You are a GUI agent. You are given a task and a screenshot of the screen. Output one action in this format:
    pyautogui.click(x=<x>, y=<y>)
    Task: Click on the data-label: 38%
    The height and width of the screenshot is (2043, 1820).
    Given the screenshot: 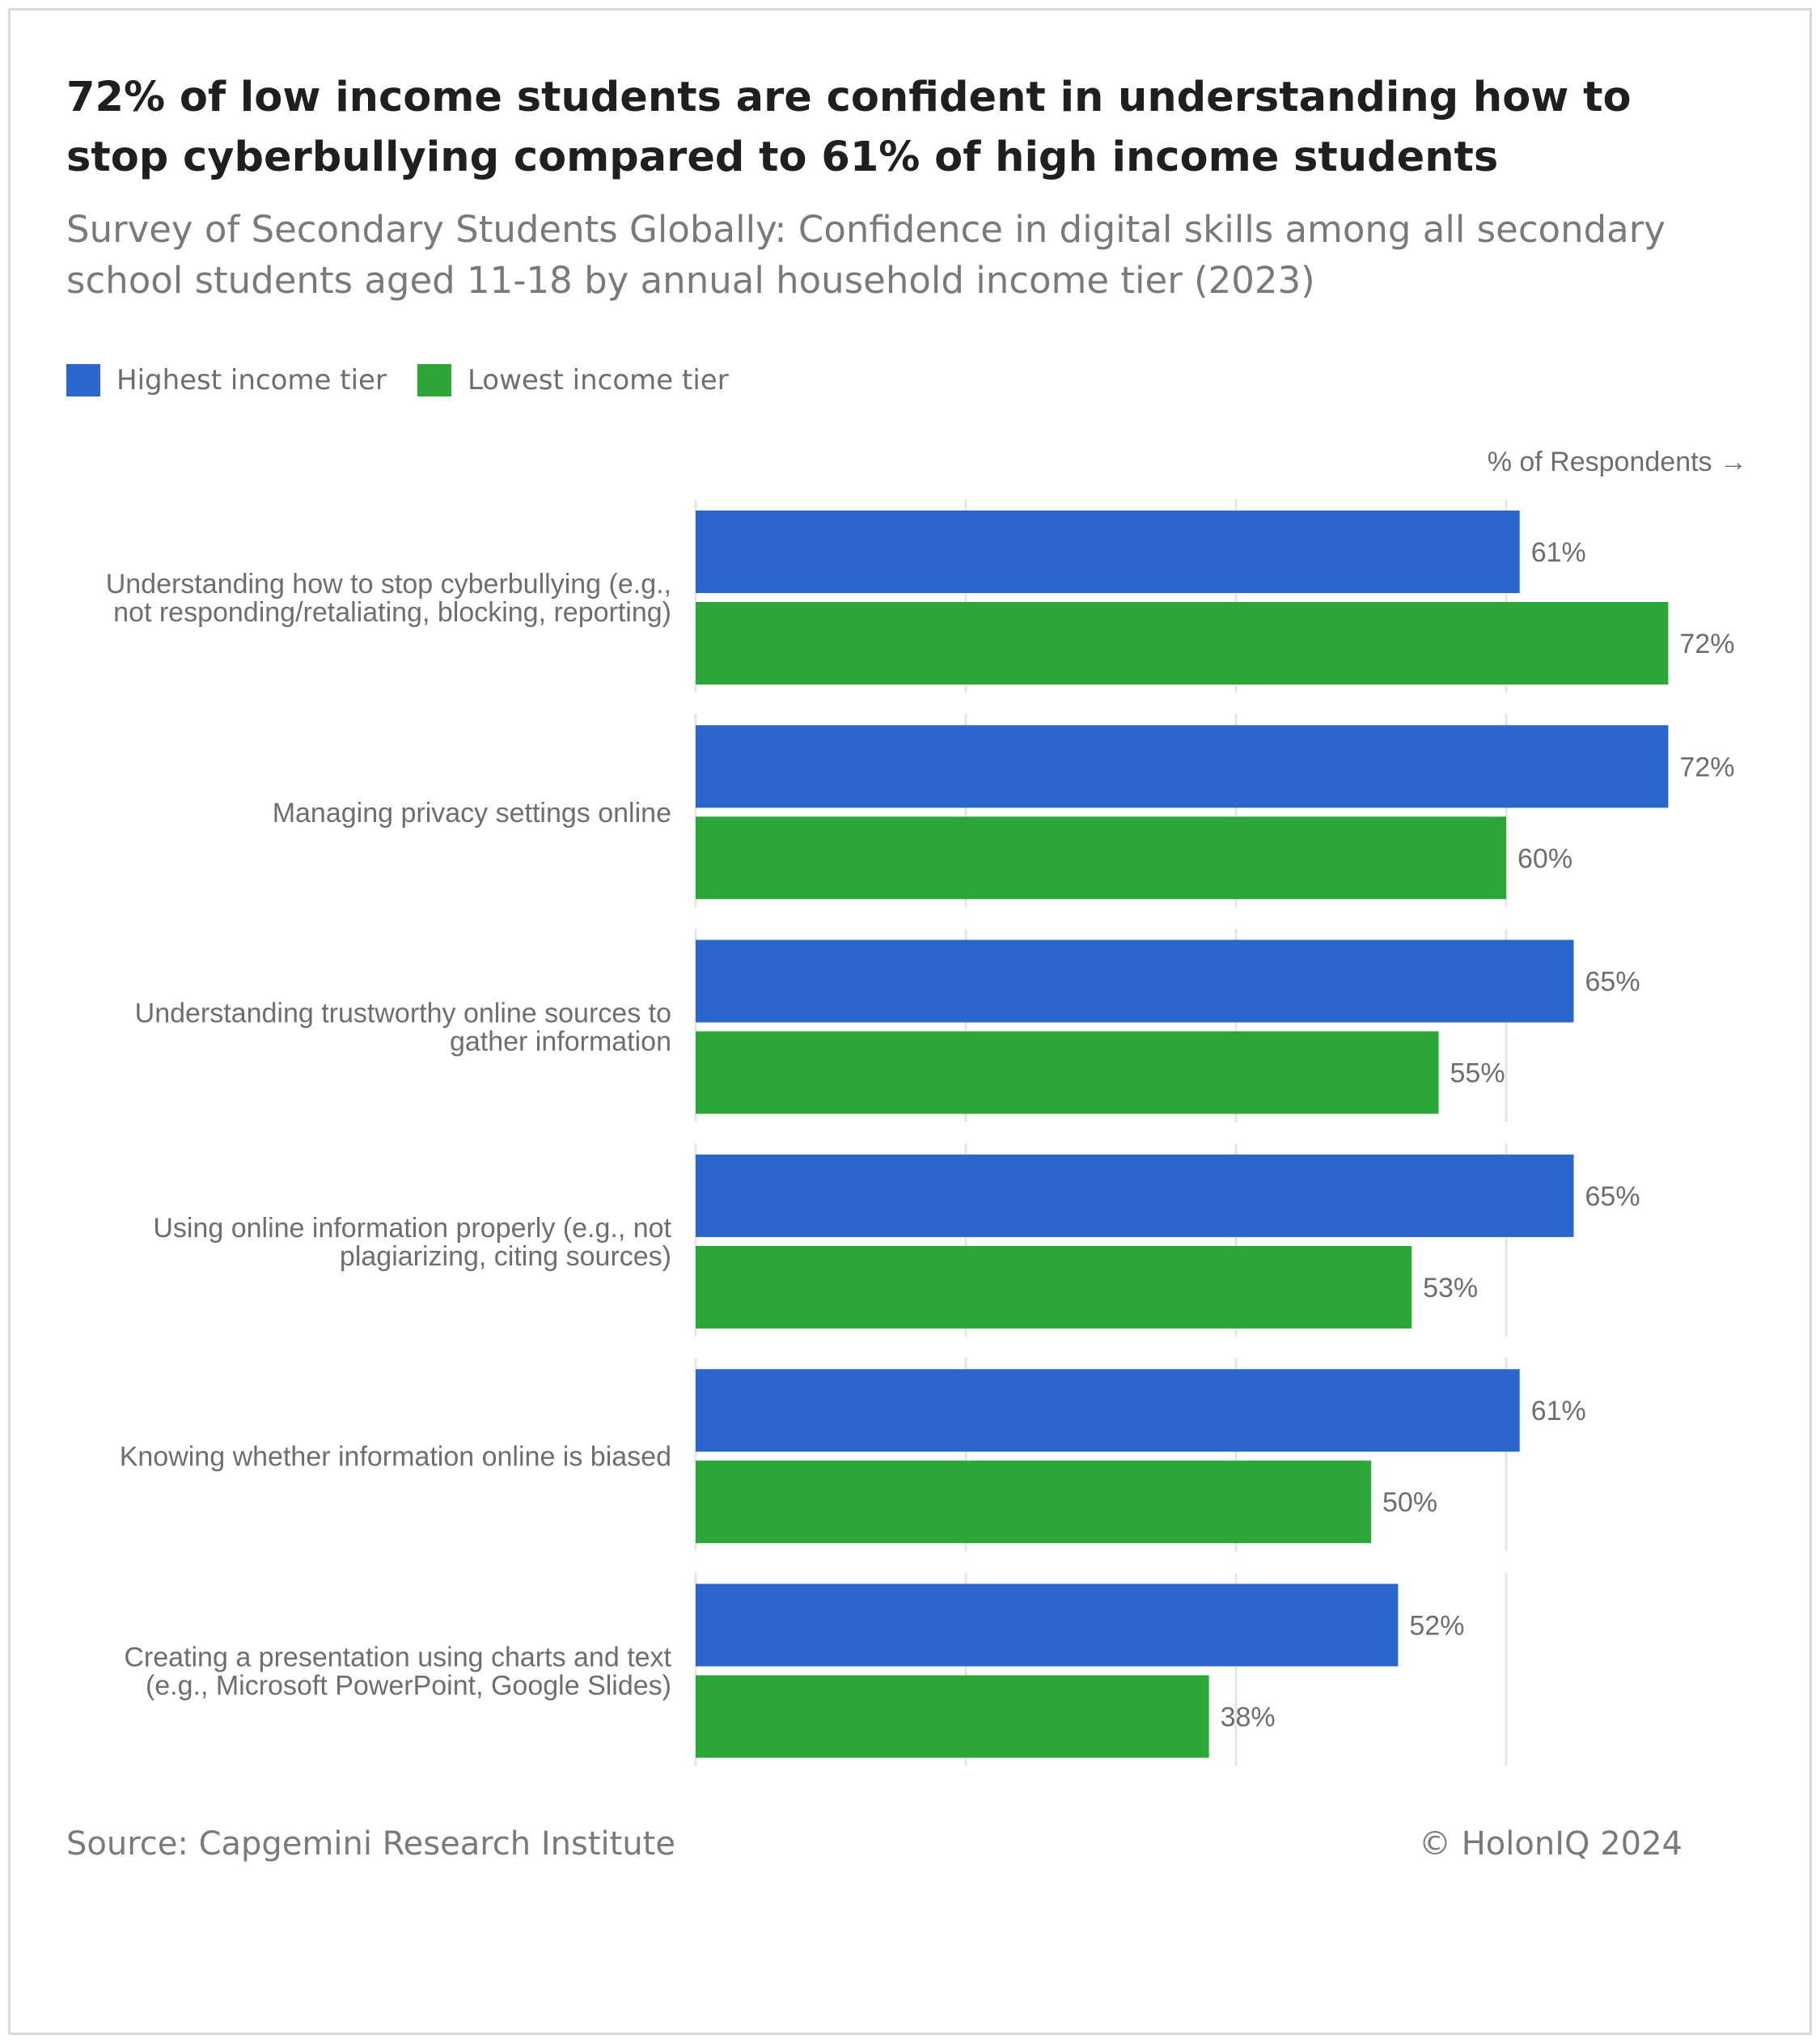 What is the action you would take?
    pyautogui.click(x=1248, y=1717)
    